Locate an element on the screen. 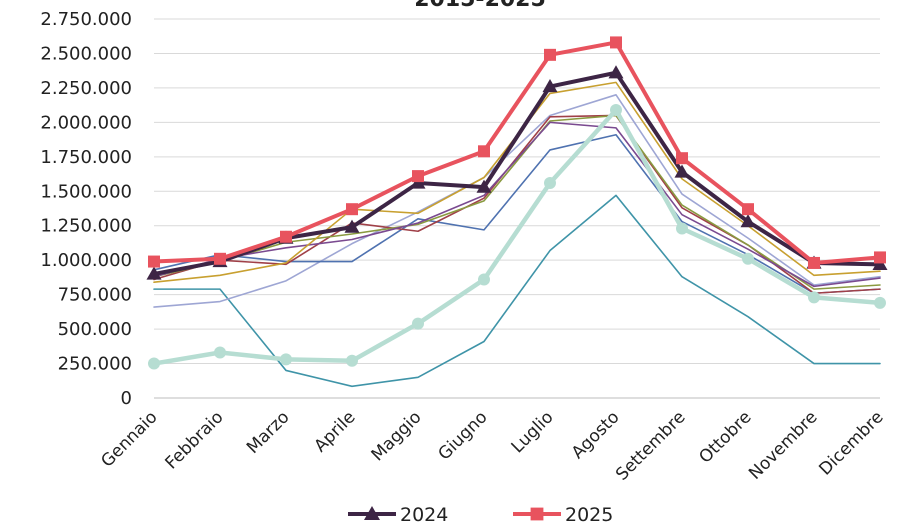  y-tick-label: 500.000 is located at coordinates (95, 329).